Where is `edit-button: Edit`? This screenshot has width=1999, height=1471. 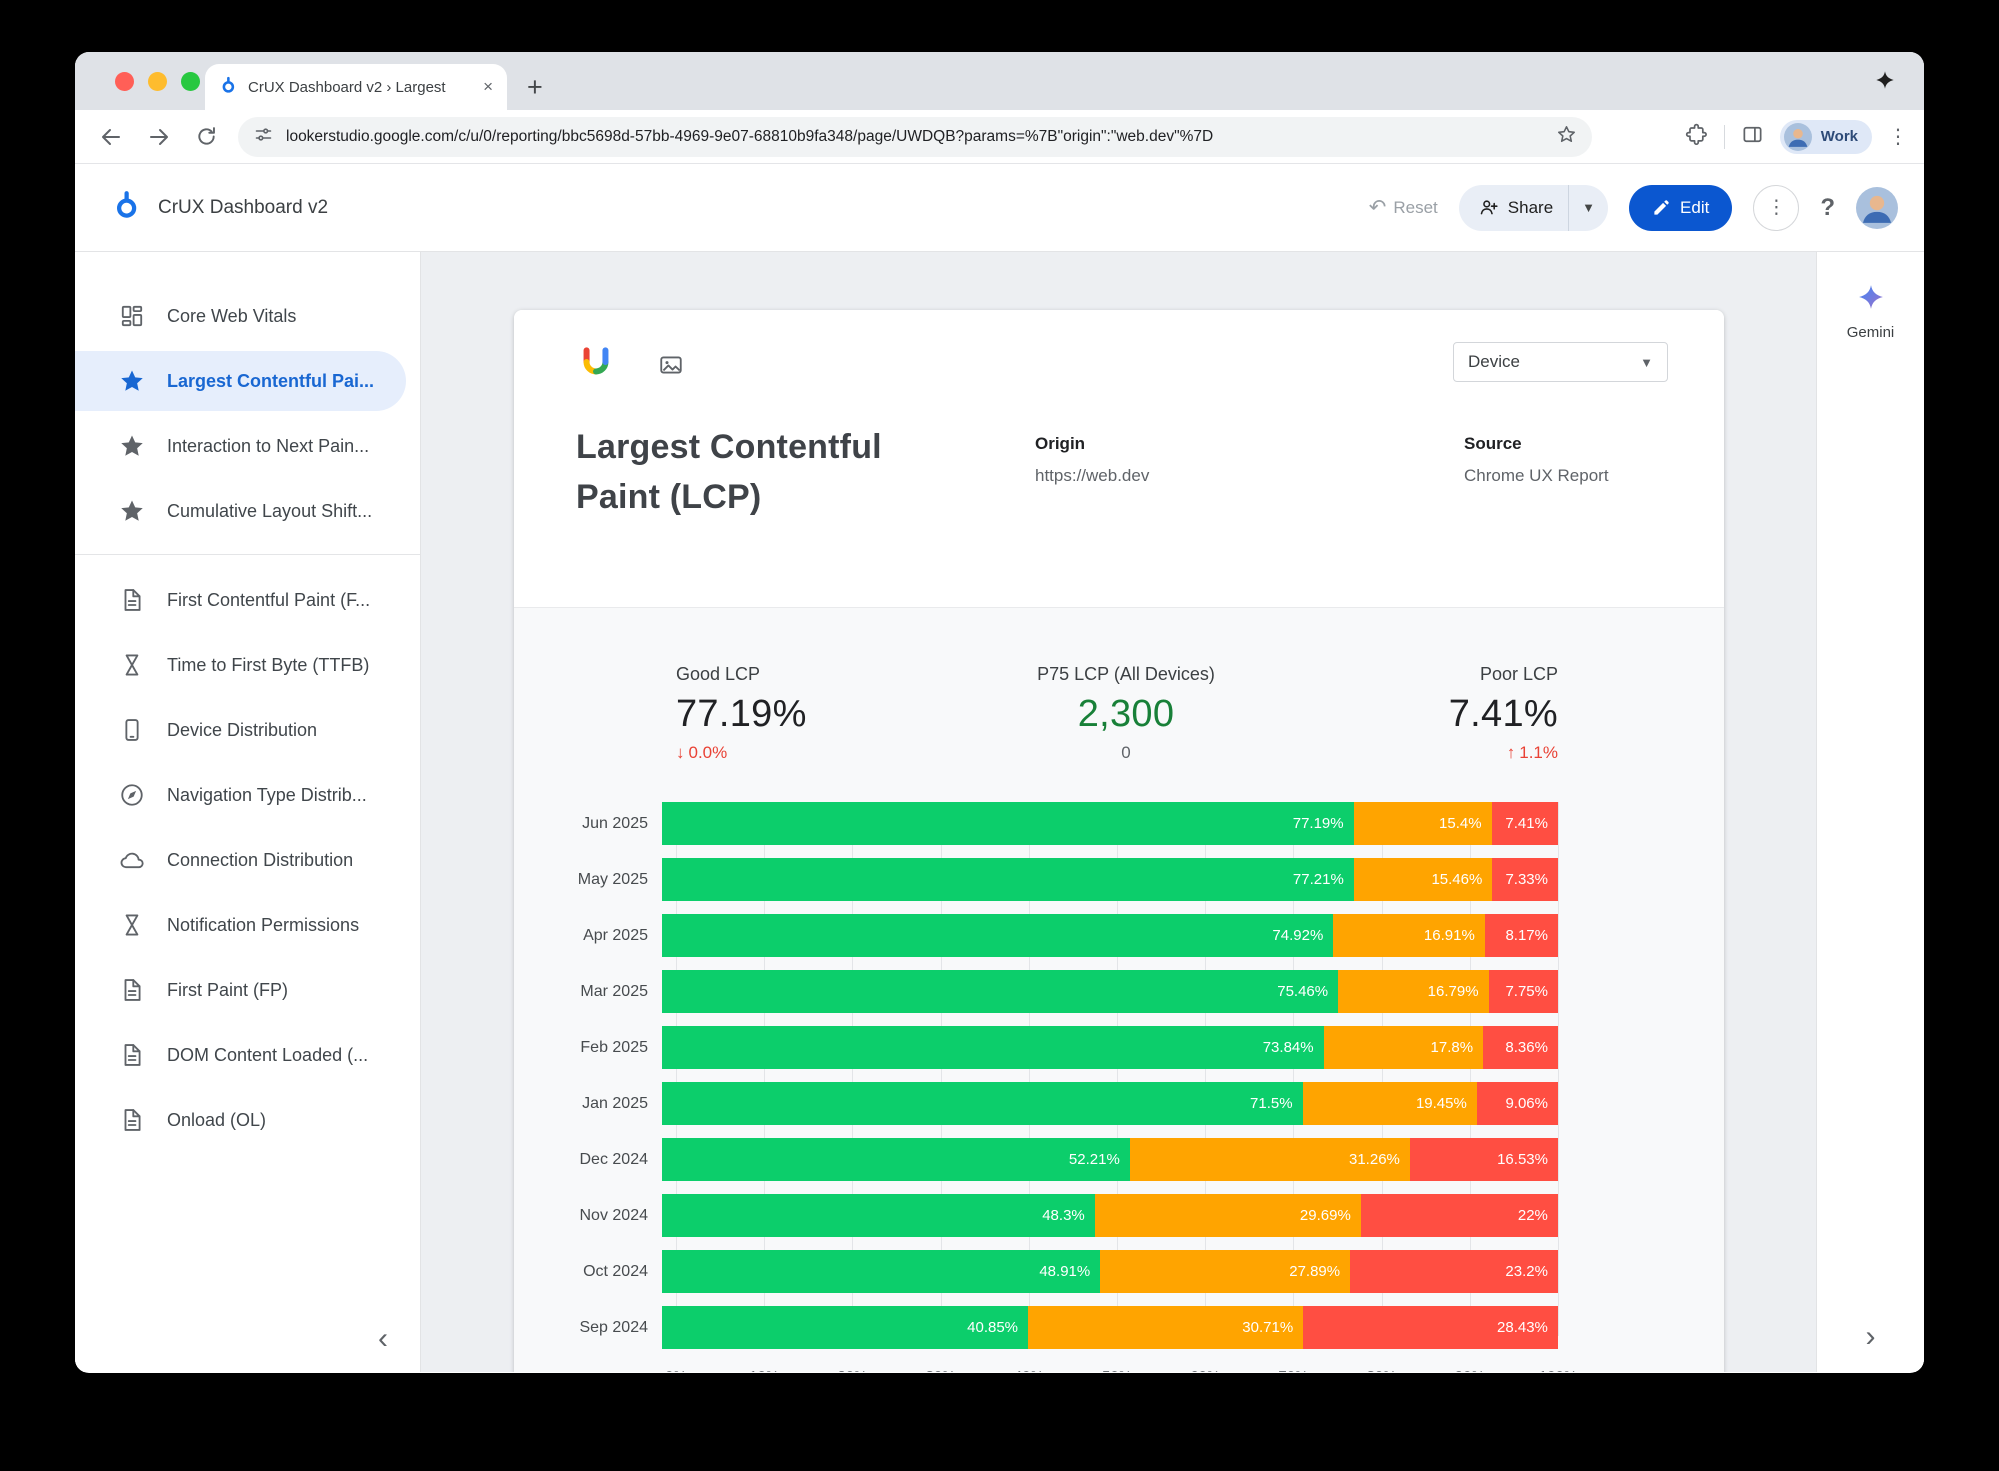 edit-button: Edit is located at coordinates (1681, 207).